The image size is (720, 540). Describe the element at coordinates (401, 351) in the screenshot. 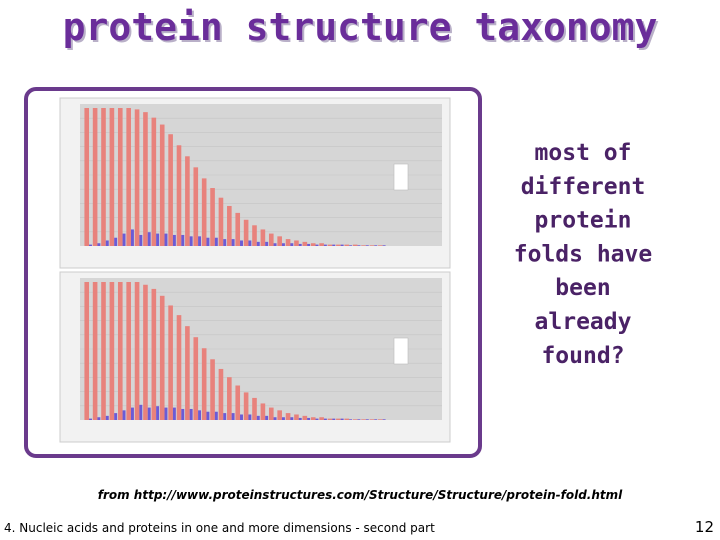

I see `legend-box` at that location.